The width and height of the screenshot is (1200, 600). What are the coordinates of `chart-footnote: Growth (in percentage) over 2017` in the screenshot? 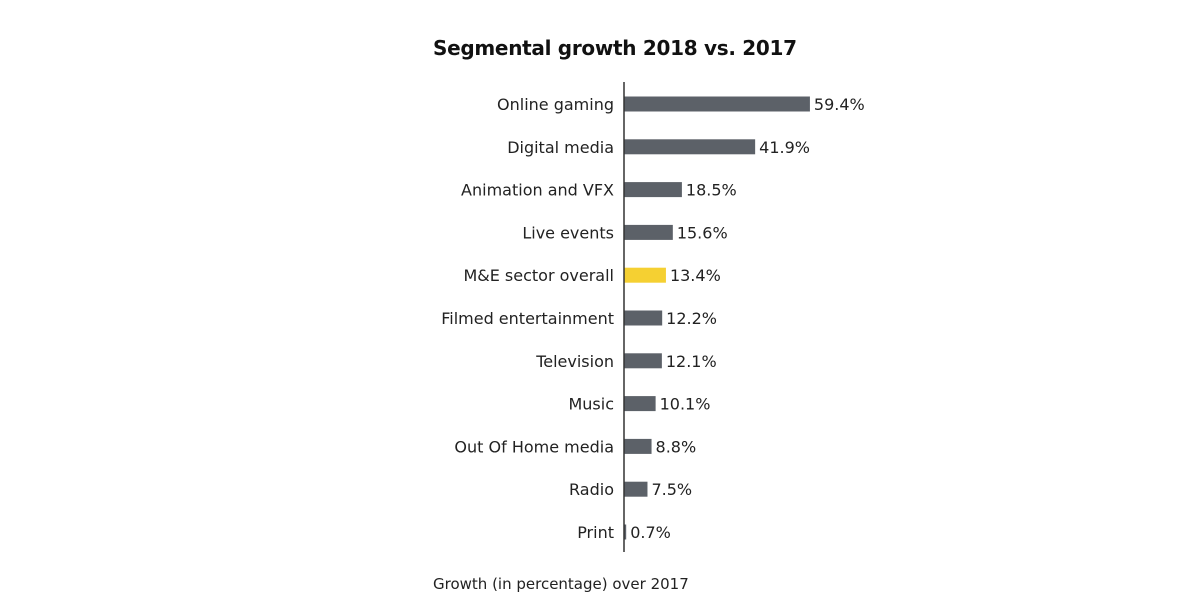 It's located at (561, 584).